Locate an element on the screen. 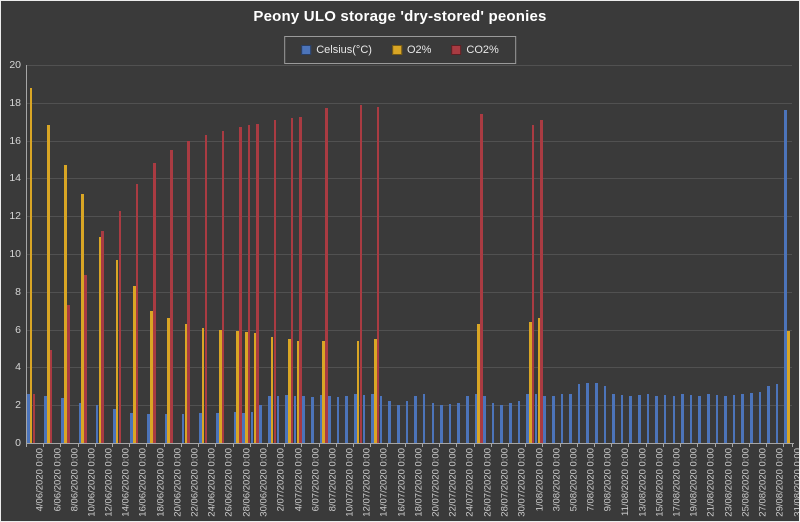 The width and height of the screenshot is (800, 522). y-axis-line is located at coordinates (26, 254).